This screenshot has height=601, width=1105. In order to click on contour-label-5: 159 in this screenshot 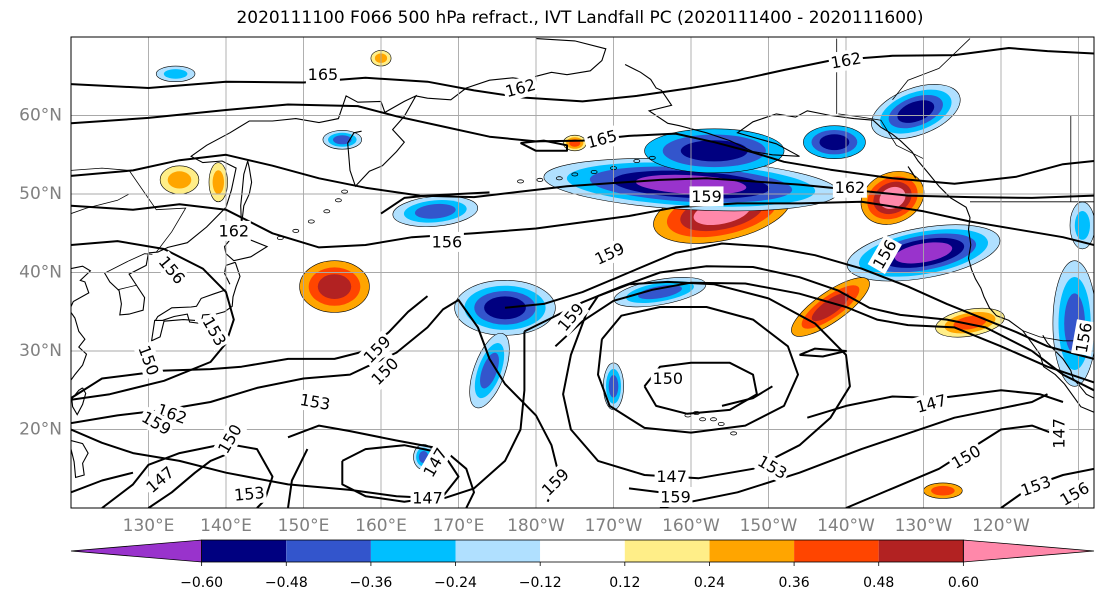, I will do `click(706, 196)`.